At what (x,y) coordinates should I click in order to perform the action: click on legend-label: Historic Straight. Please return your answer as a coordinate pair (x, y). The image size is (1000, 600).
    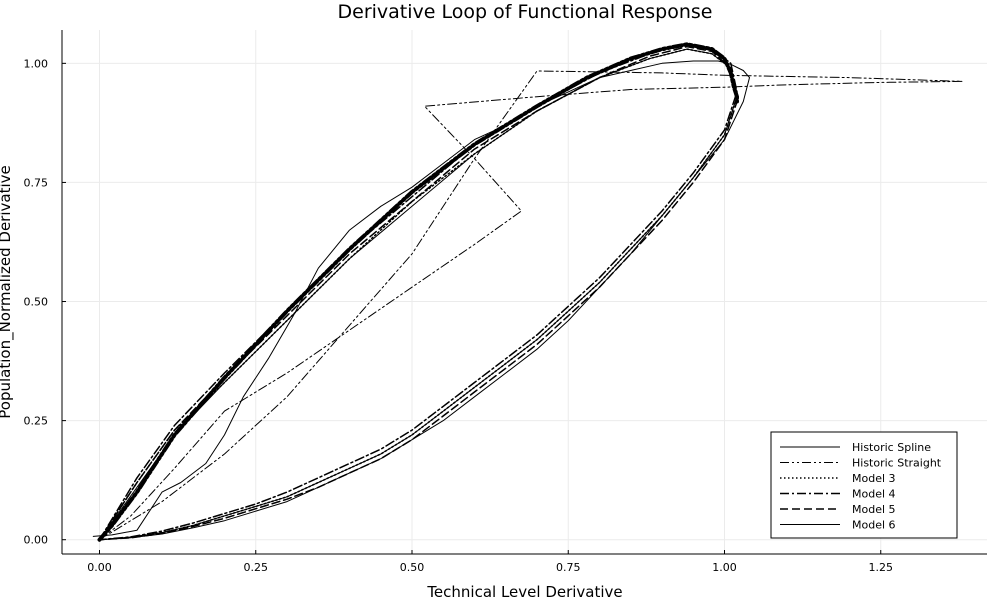
    Looking at the image, I should click on (897, 463).